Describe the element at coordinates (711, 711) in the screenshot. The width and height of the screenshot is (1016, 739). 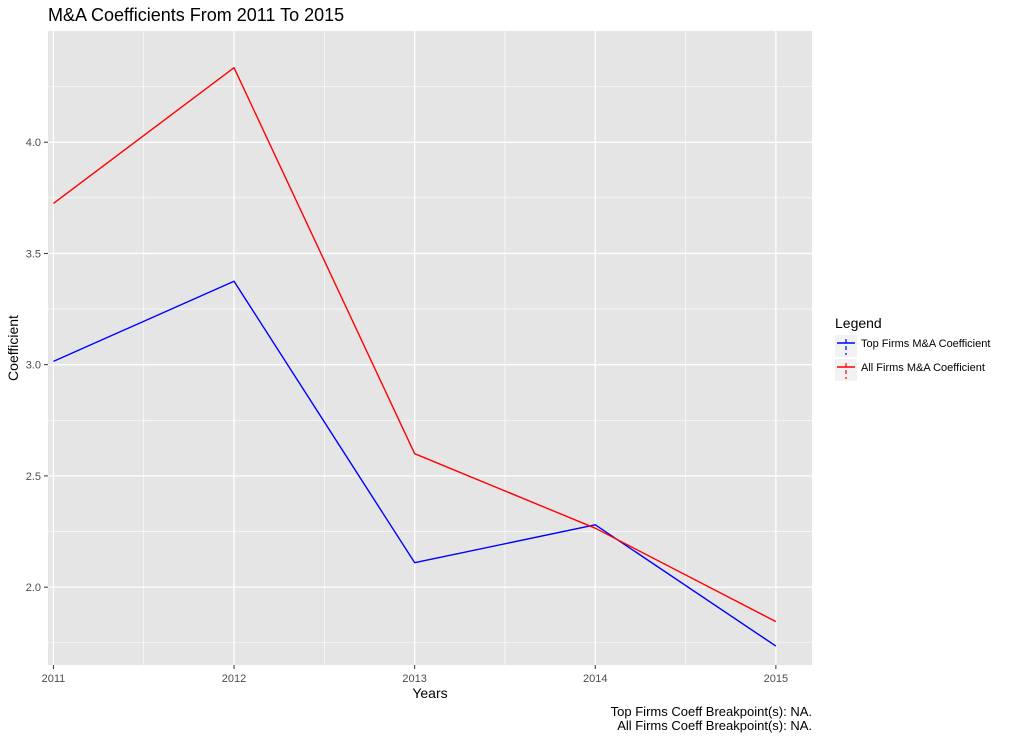
I see `caption-top-firms-breakpoints: Top Firms Coeff Breakpoint(s): NA.` at that location.